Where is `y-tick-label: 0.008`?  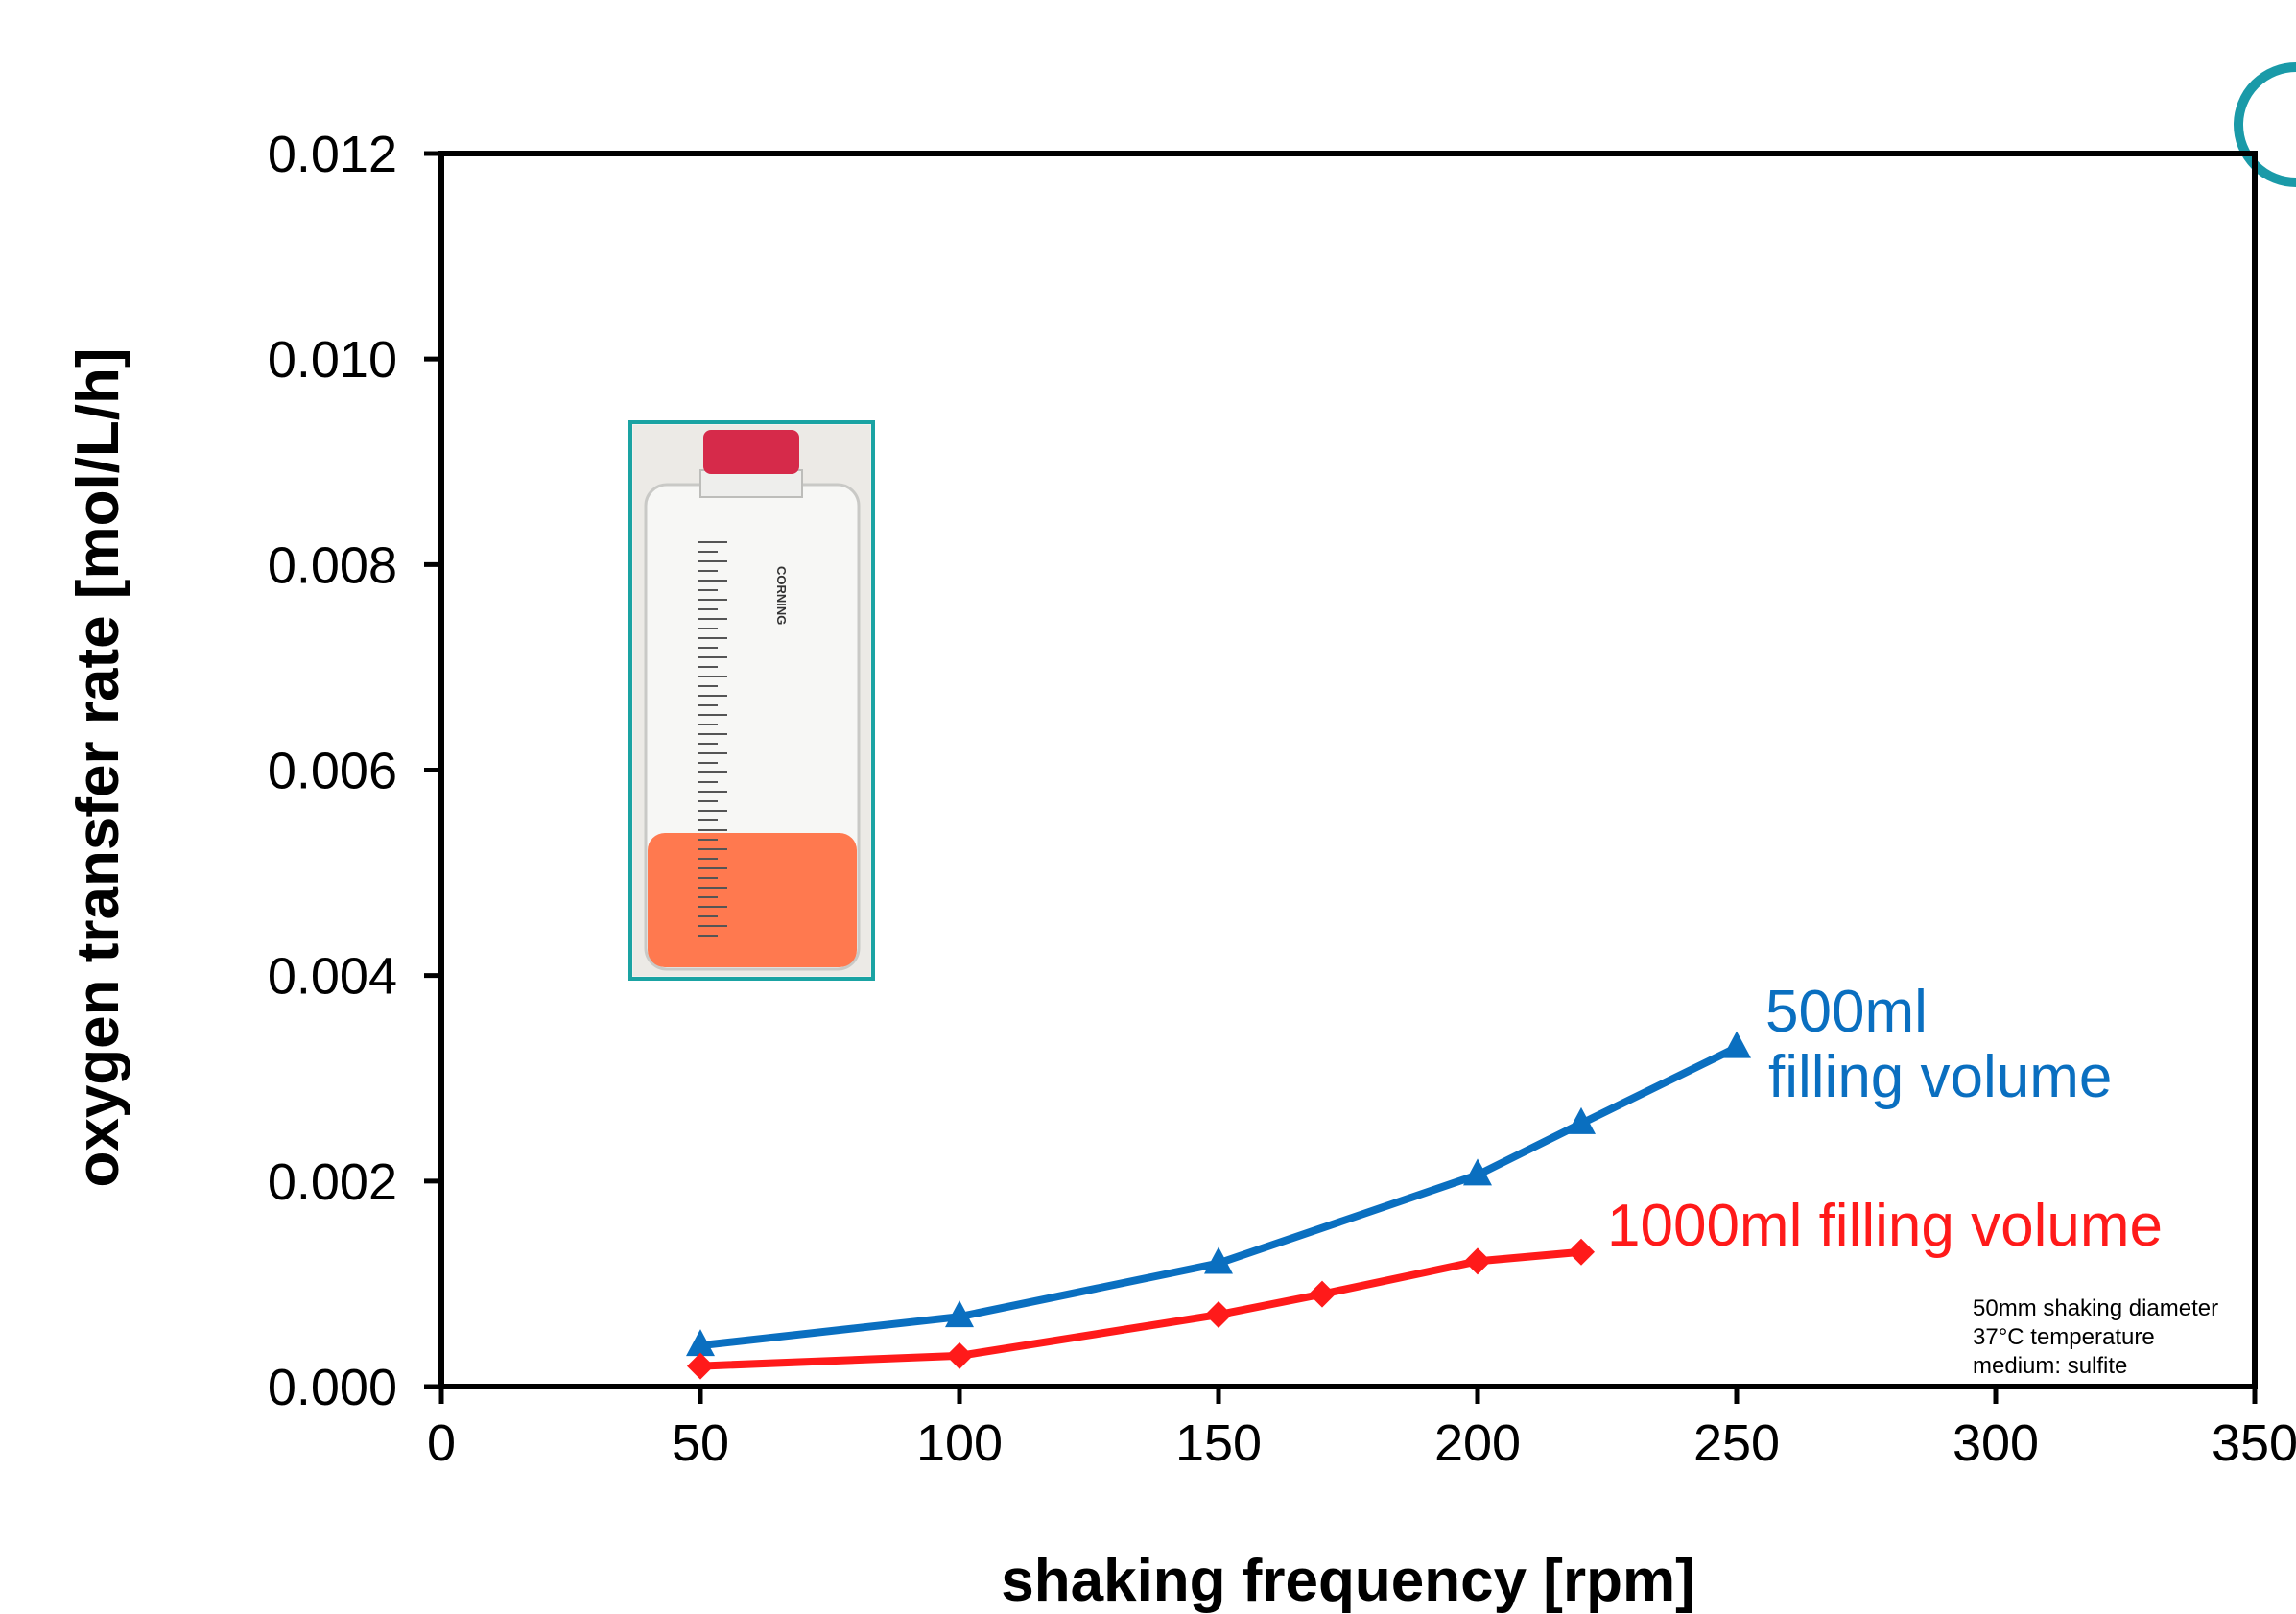 y-tick-label: 0.008 is located at coordinates (332, 565).